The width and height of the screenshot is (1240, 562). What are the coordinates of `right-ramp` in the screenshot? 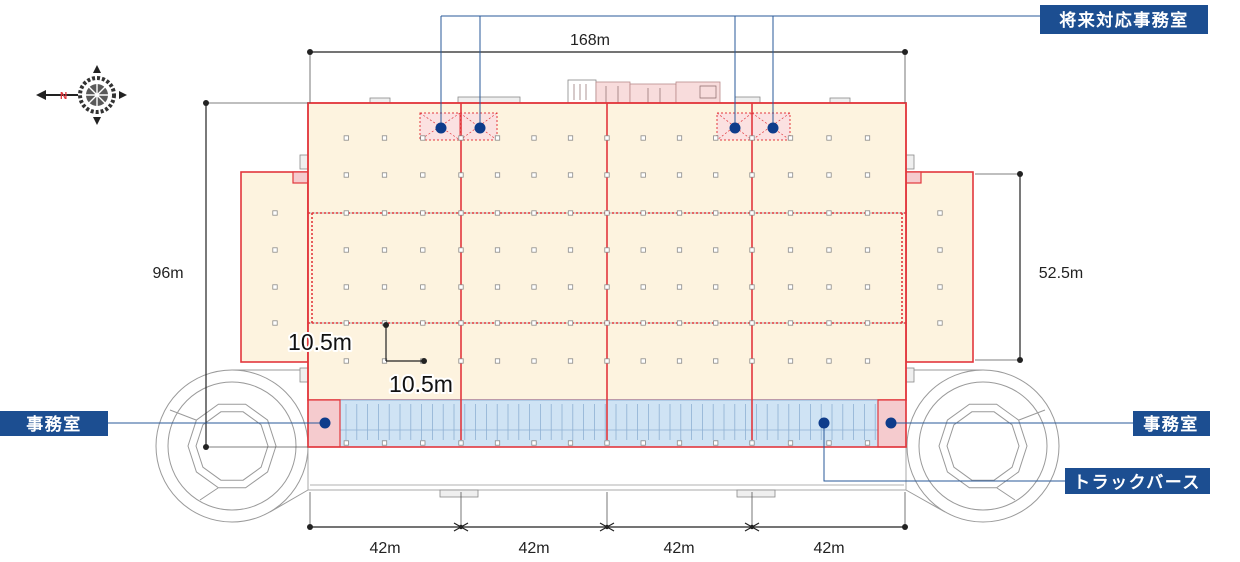 It's located at (982, 446).